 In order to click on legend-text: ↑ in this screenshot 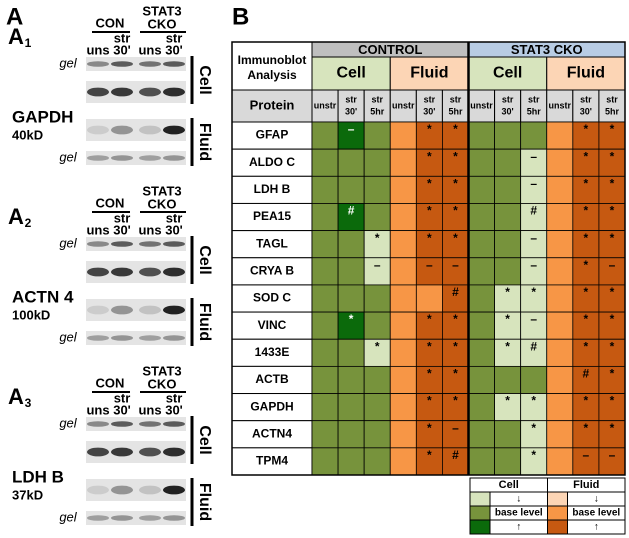, I will do `click(596, 527)`.